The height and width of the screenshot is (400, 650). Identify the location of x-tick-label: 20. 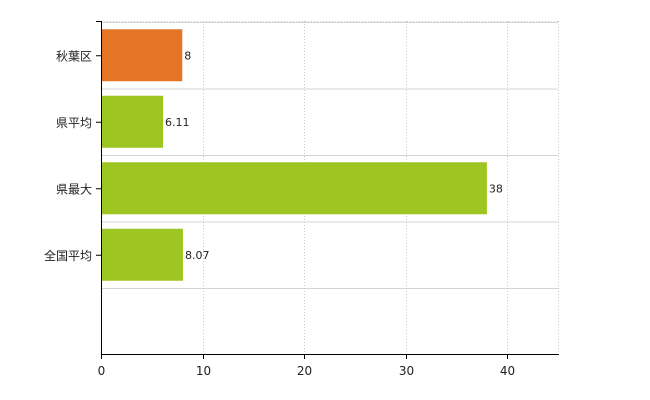
(304, 371).